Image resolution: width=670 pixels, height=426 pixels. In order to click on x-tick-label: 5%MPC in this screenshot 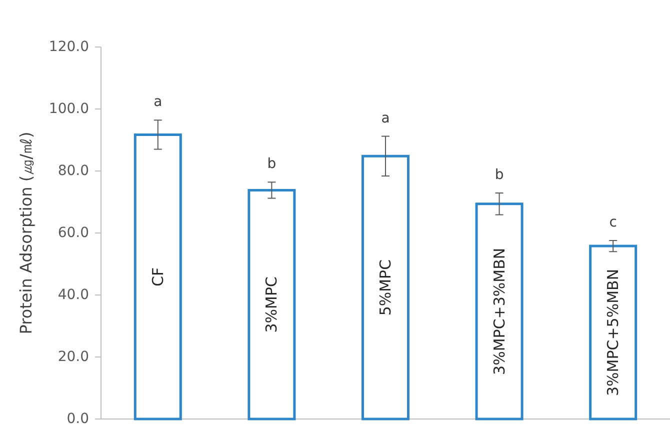, I will do `click(385, 287)`.